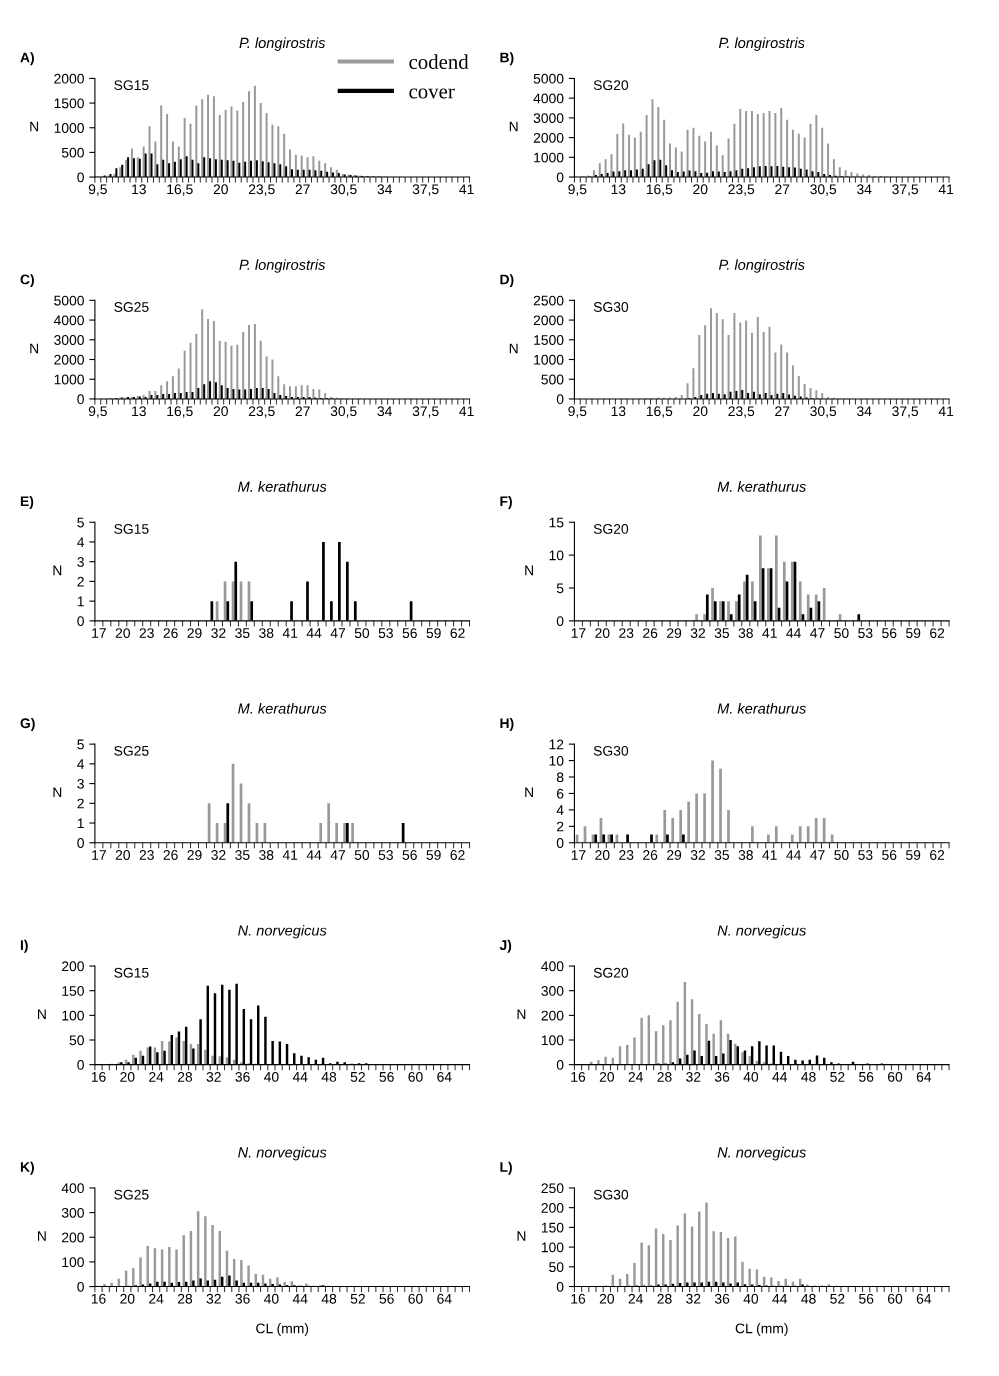  Describe the element at coordinates (548, 78) in the screenshot. I see `y-tick-label: 5000` at that location.